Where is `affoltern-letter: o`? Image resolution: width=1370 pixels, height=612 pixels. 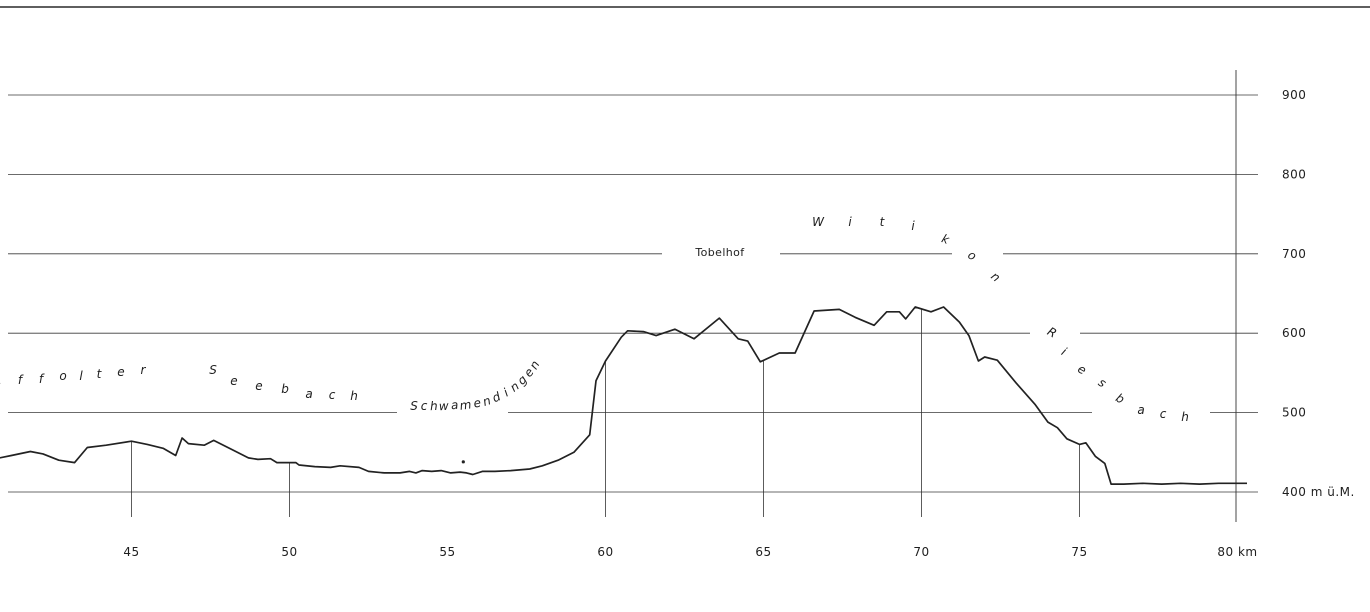 affoltern-letter: o is located at coordinates (62, 376).